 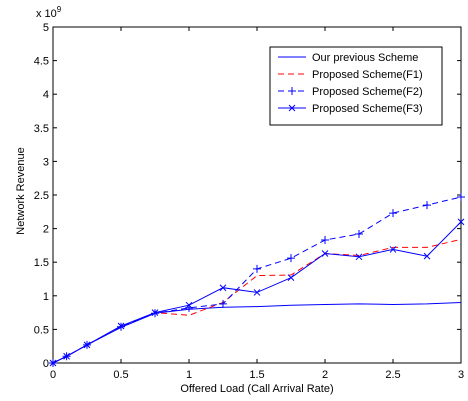 What do you see at coordinates (367, 92) in the screenshot?
I see `legend-label: Proposed Scheme(F2)` at bounding box center [367, 92].